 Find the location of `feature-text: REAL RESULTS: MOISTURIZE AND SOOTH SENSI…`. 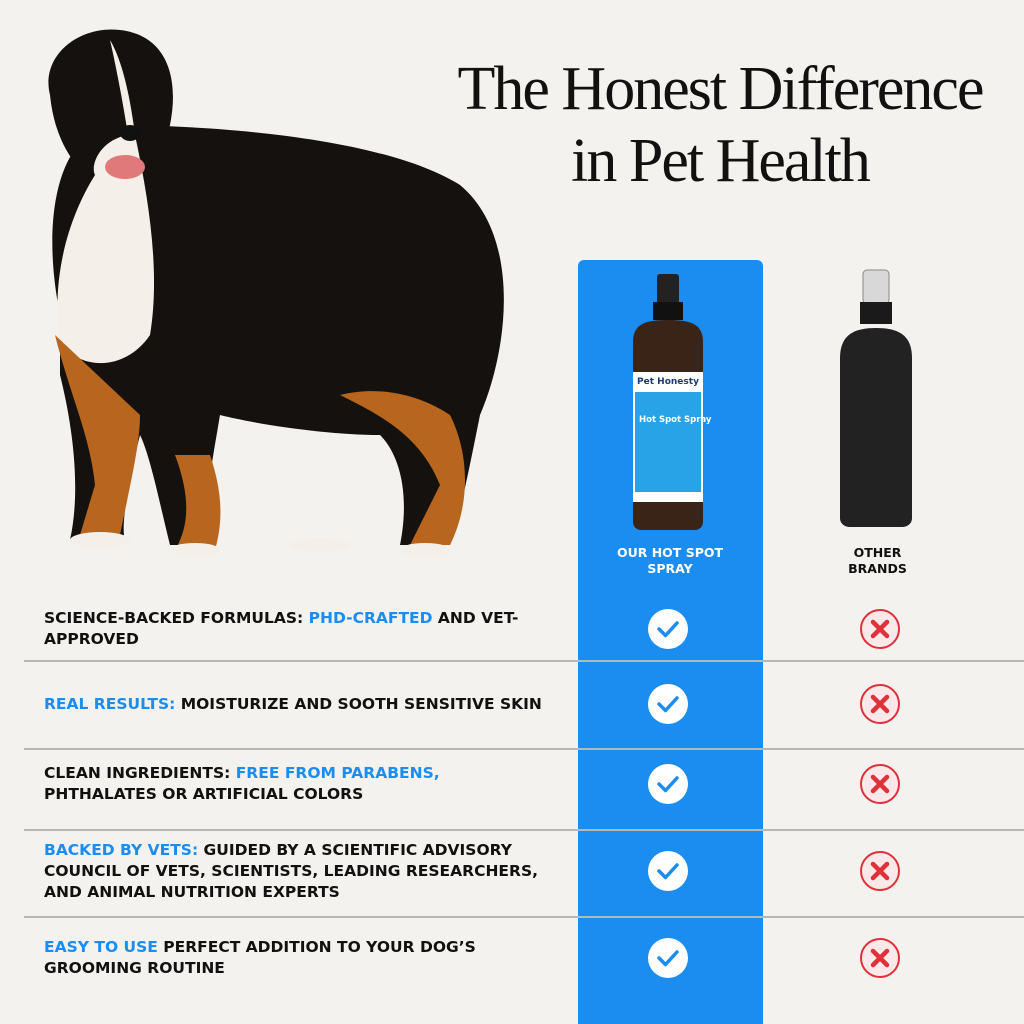

feature-text: REAL RESULTS: MOISTURIZE AND SOOTH SENSI… is located at coordinates (299, 704).